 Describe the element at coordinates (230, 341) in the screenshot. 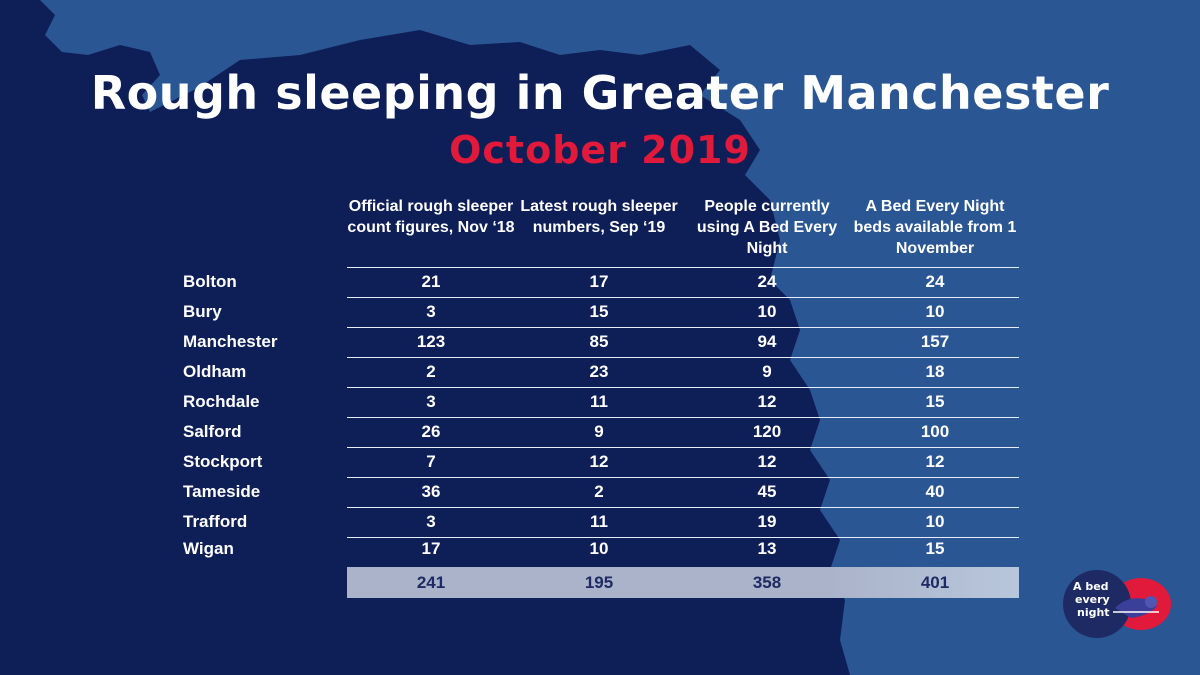

I see `row-label: Manchester` at that location.